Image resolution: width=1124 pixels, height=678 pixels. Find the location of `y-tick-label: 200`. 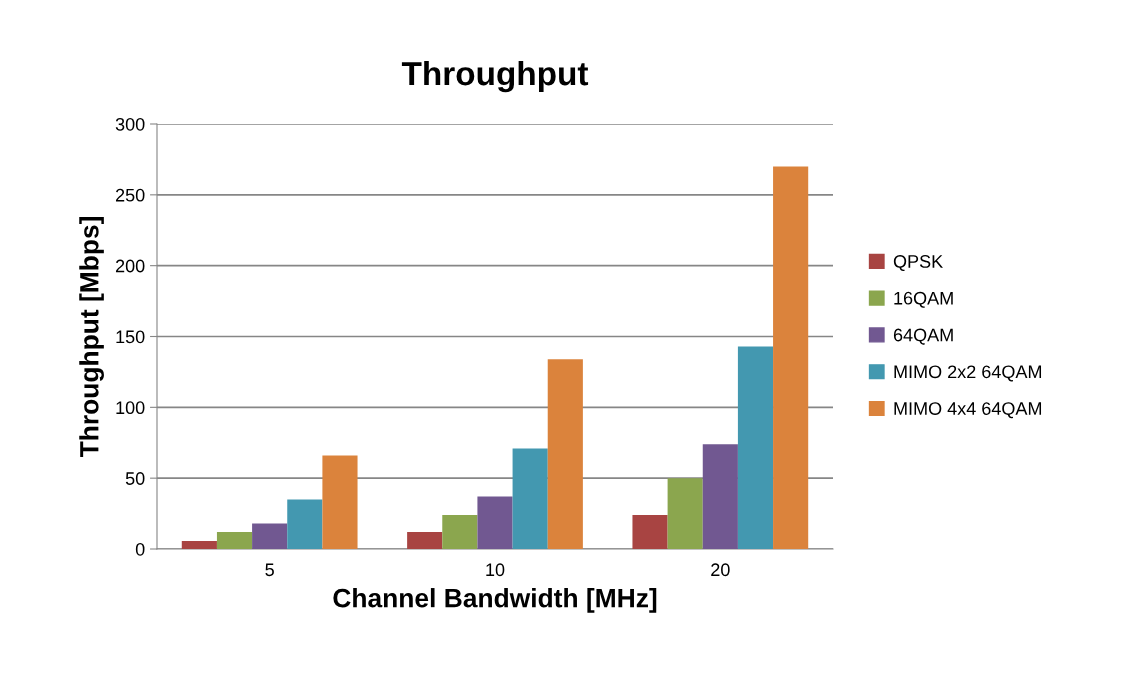

y-tick-label: 200 is located at coordinates (130, 266).